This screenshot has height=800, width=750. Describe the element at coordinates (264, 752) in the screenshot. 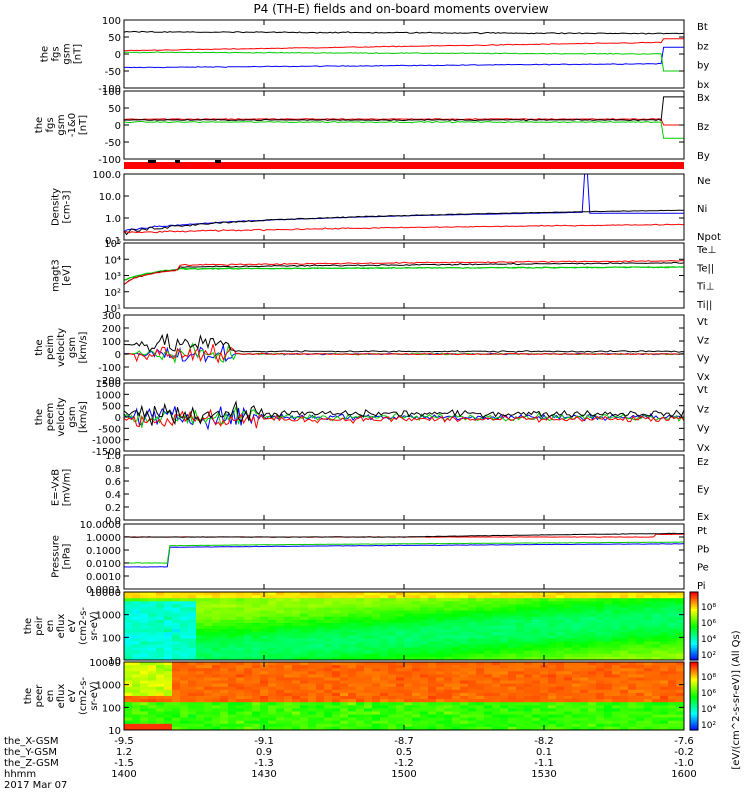

I see `x-tick-label: 0.9` at that location.